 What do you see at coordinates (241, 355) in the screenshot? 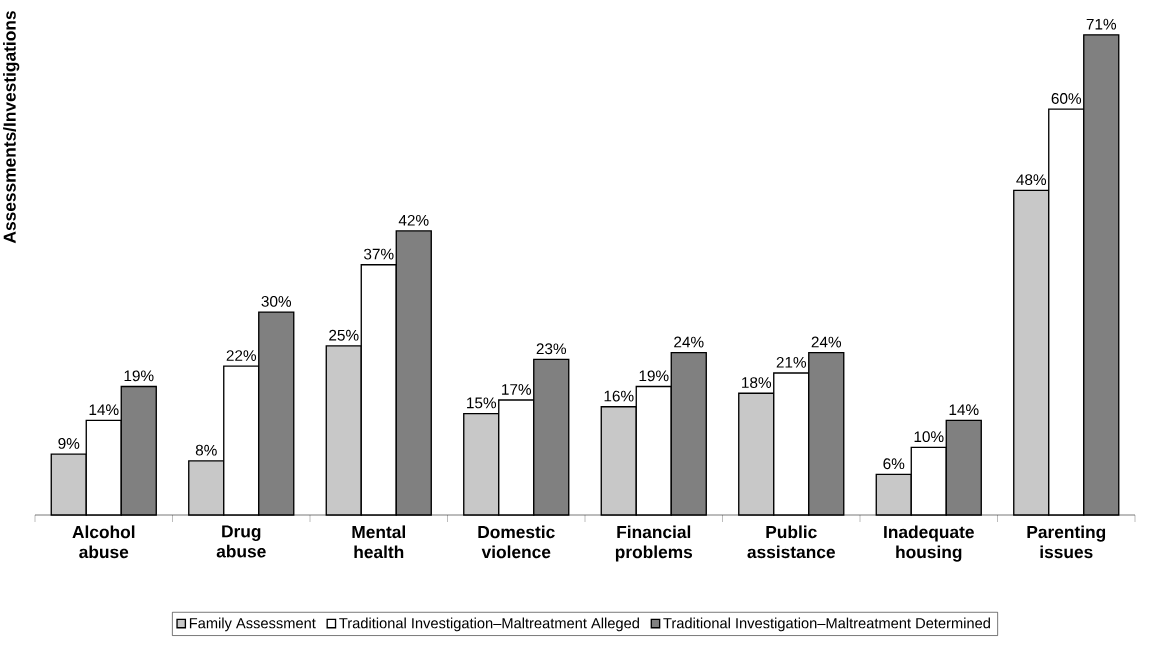
I see `data-label: 22%` at bounding box center [241, 355].